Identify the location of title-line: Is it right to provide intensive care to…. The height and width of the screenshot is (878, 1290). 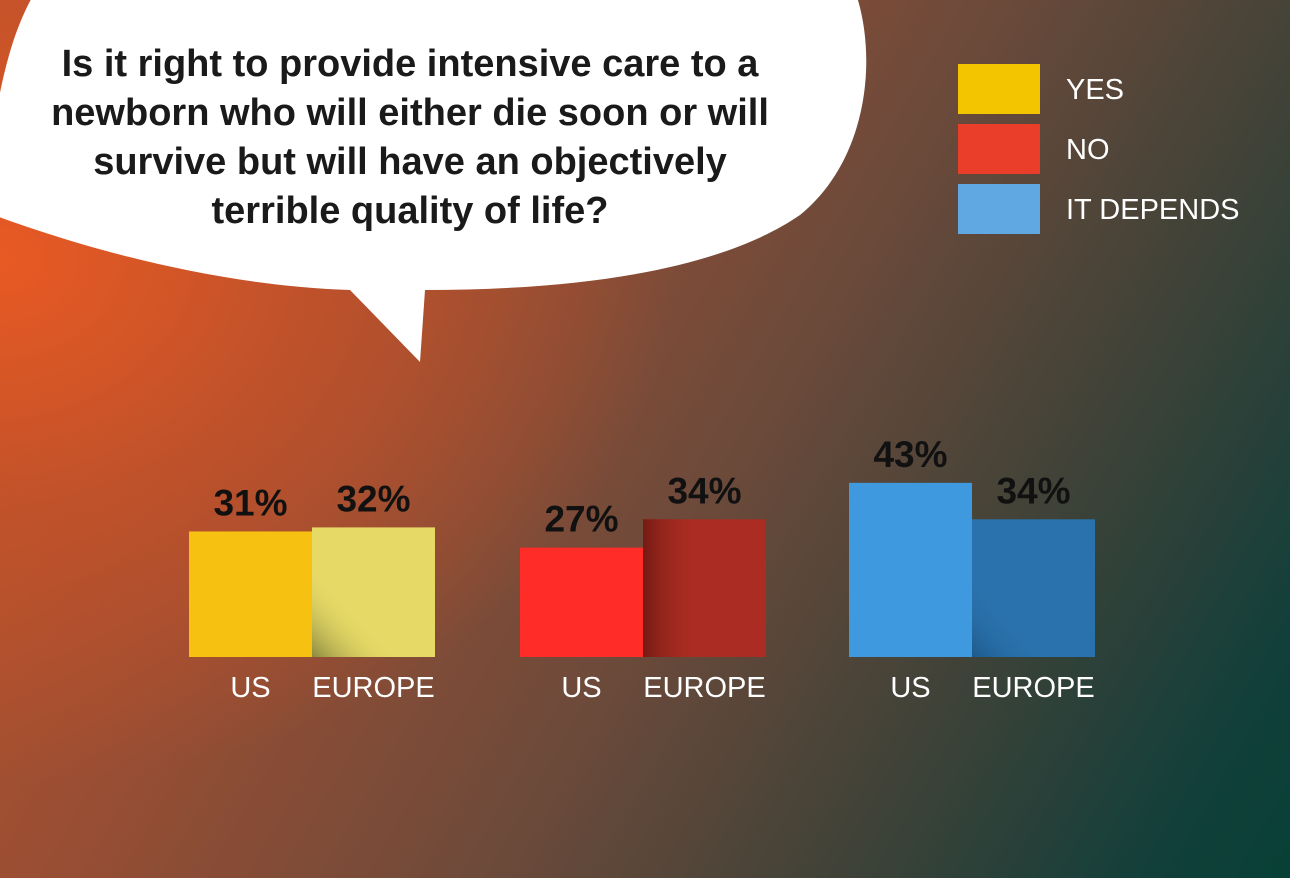
(410, 64).